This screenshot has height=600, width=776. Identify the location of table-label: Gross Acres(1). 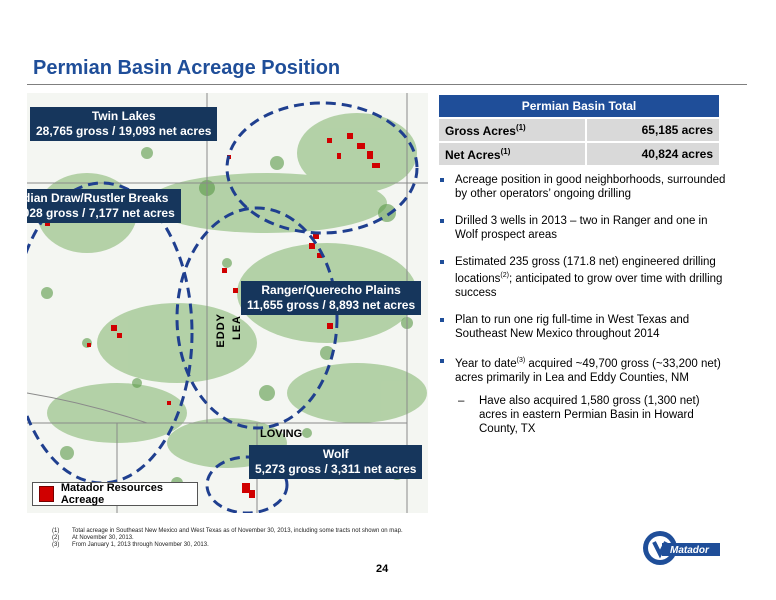
(512, 130).